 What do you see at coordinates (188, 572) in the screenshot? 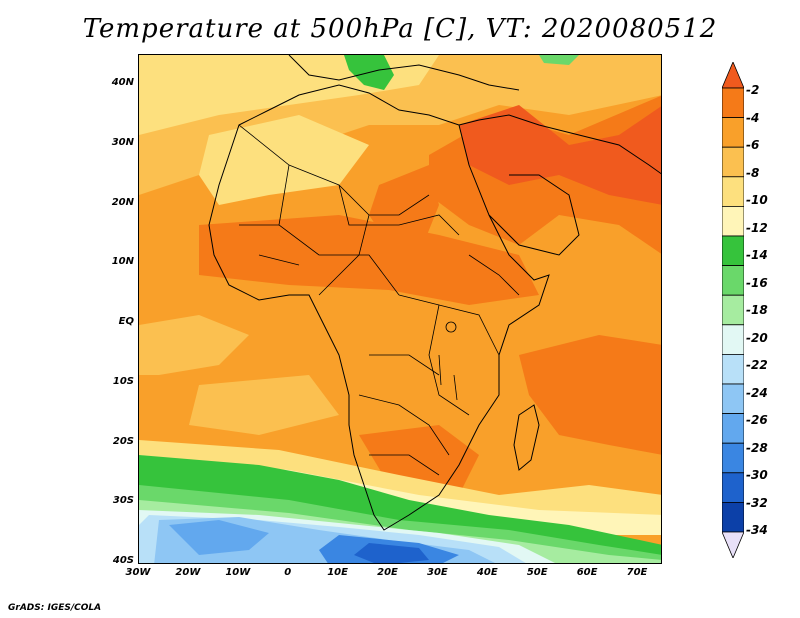
I see `lon-label: 20W` at bounding box center [188, 572].